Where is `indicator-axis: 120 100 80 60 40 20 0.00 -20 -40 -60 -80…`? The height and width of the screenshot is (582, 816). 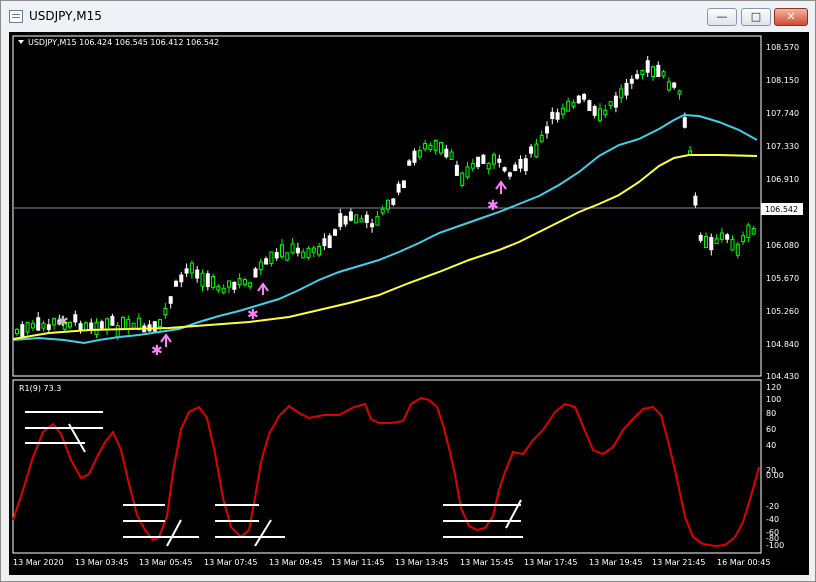 indicator-axis: 120 100 80 60 40 20 0.00 -20 -40 -60 -80… is located at coordinates (775, 466).